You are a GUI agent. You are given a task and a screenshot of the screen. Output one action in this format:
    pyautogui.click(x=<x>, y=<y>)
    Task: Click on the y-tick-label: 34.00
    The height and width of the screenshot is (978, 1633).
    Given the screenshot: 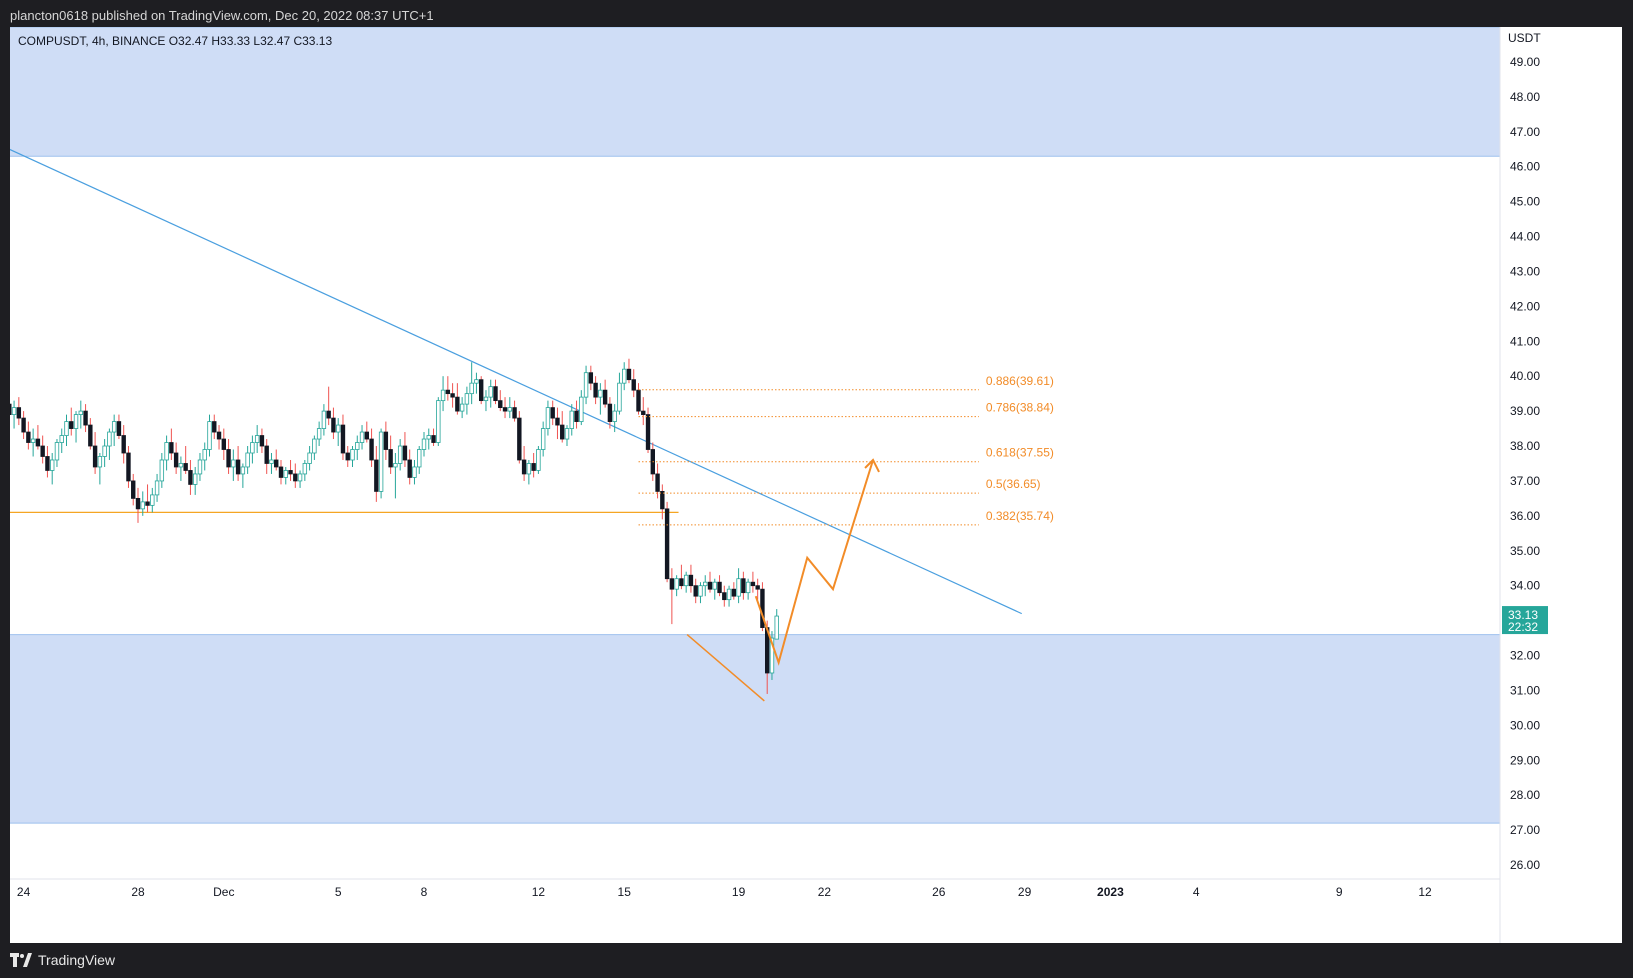 What is the action you would take?
    pyautogui.click(x=1525, y=586)
    